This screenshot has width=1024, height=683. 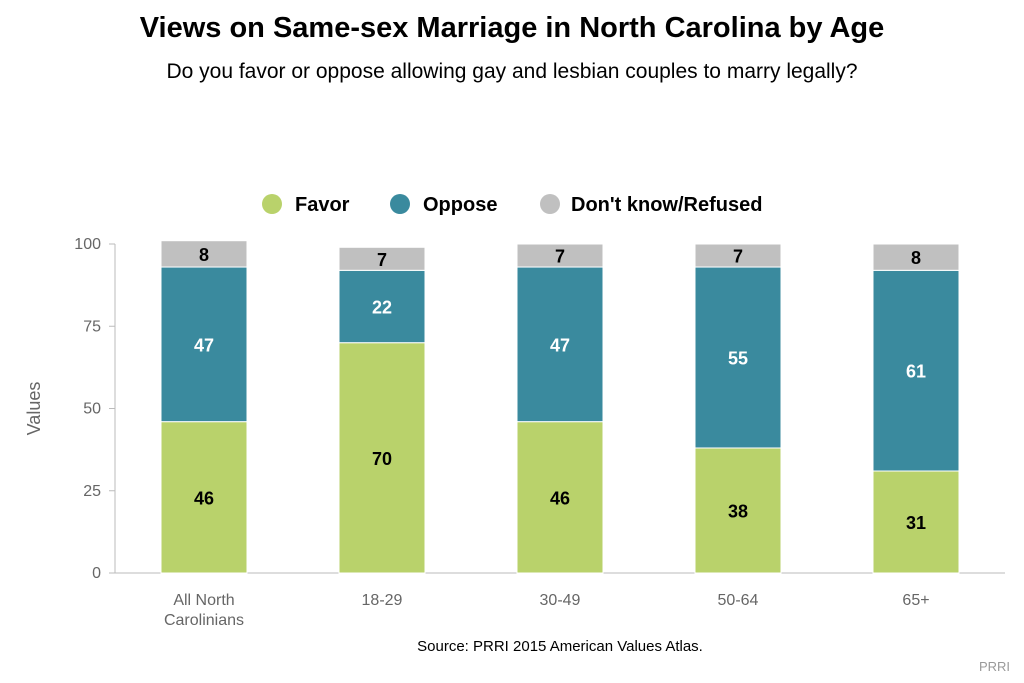 I want to click on y-tick-label: 100, so click(x=87, y=244).